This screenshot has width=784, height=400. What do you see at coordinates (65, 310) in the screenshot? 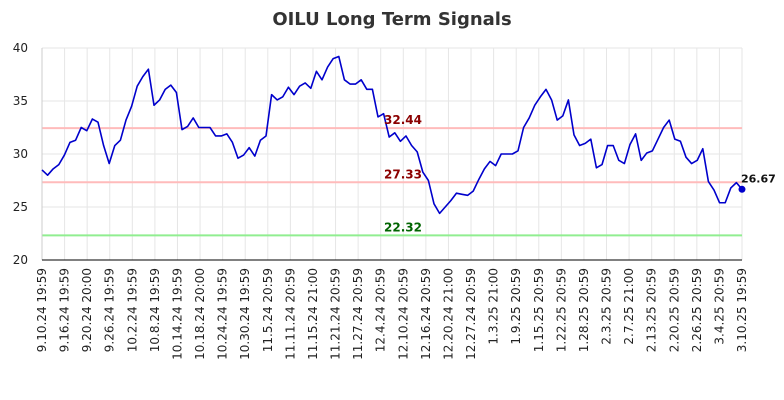
I see `x-tick-label: 9.16.24 19:59` at bounding box center [65, 310].